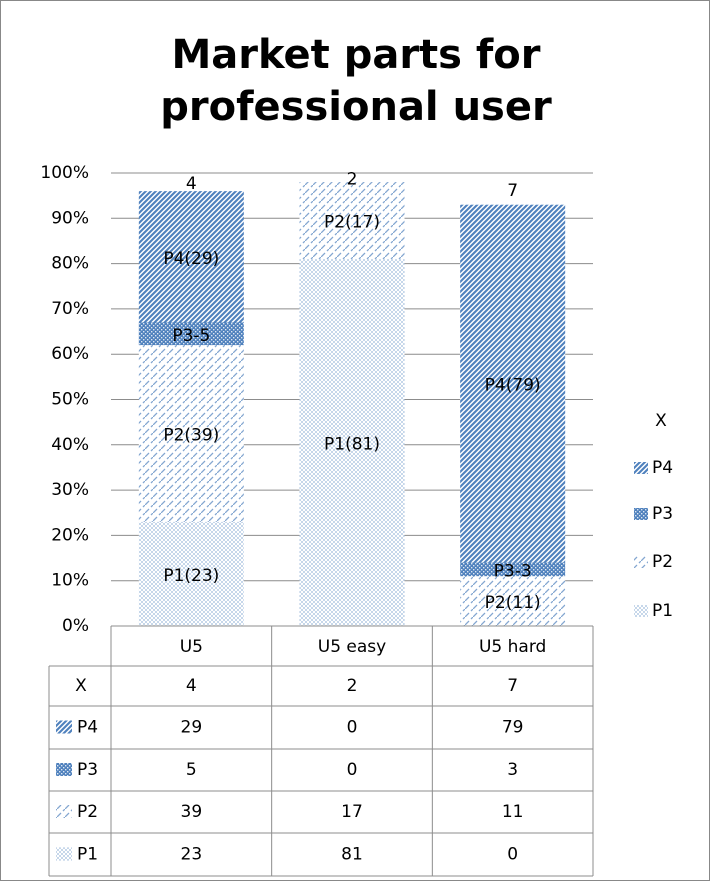 The width and height of the screenshot is (710, 881). What do you see at coordinates (513, 728) in the screenshot?
I see `table-cell: 79` at bounding box center [513, 728].